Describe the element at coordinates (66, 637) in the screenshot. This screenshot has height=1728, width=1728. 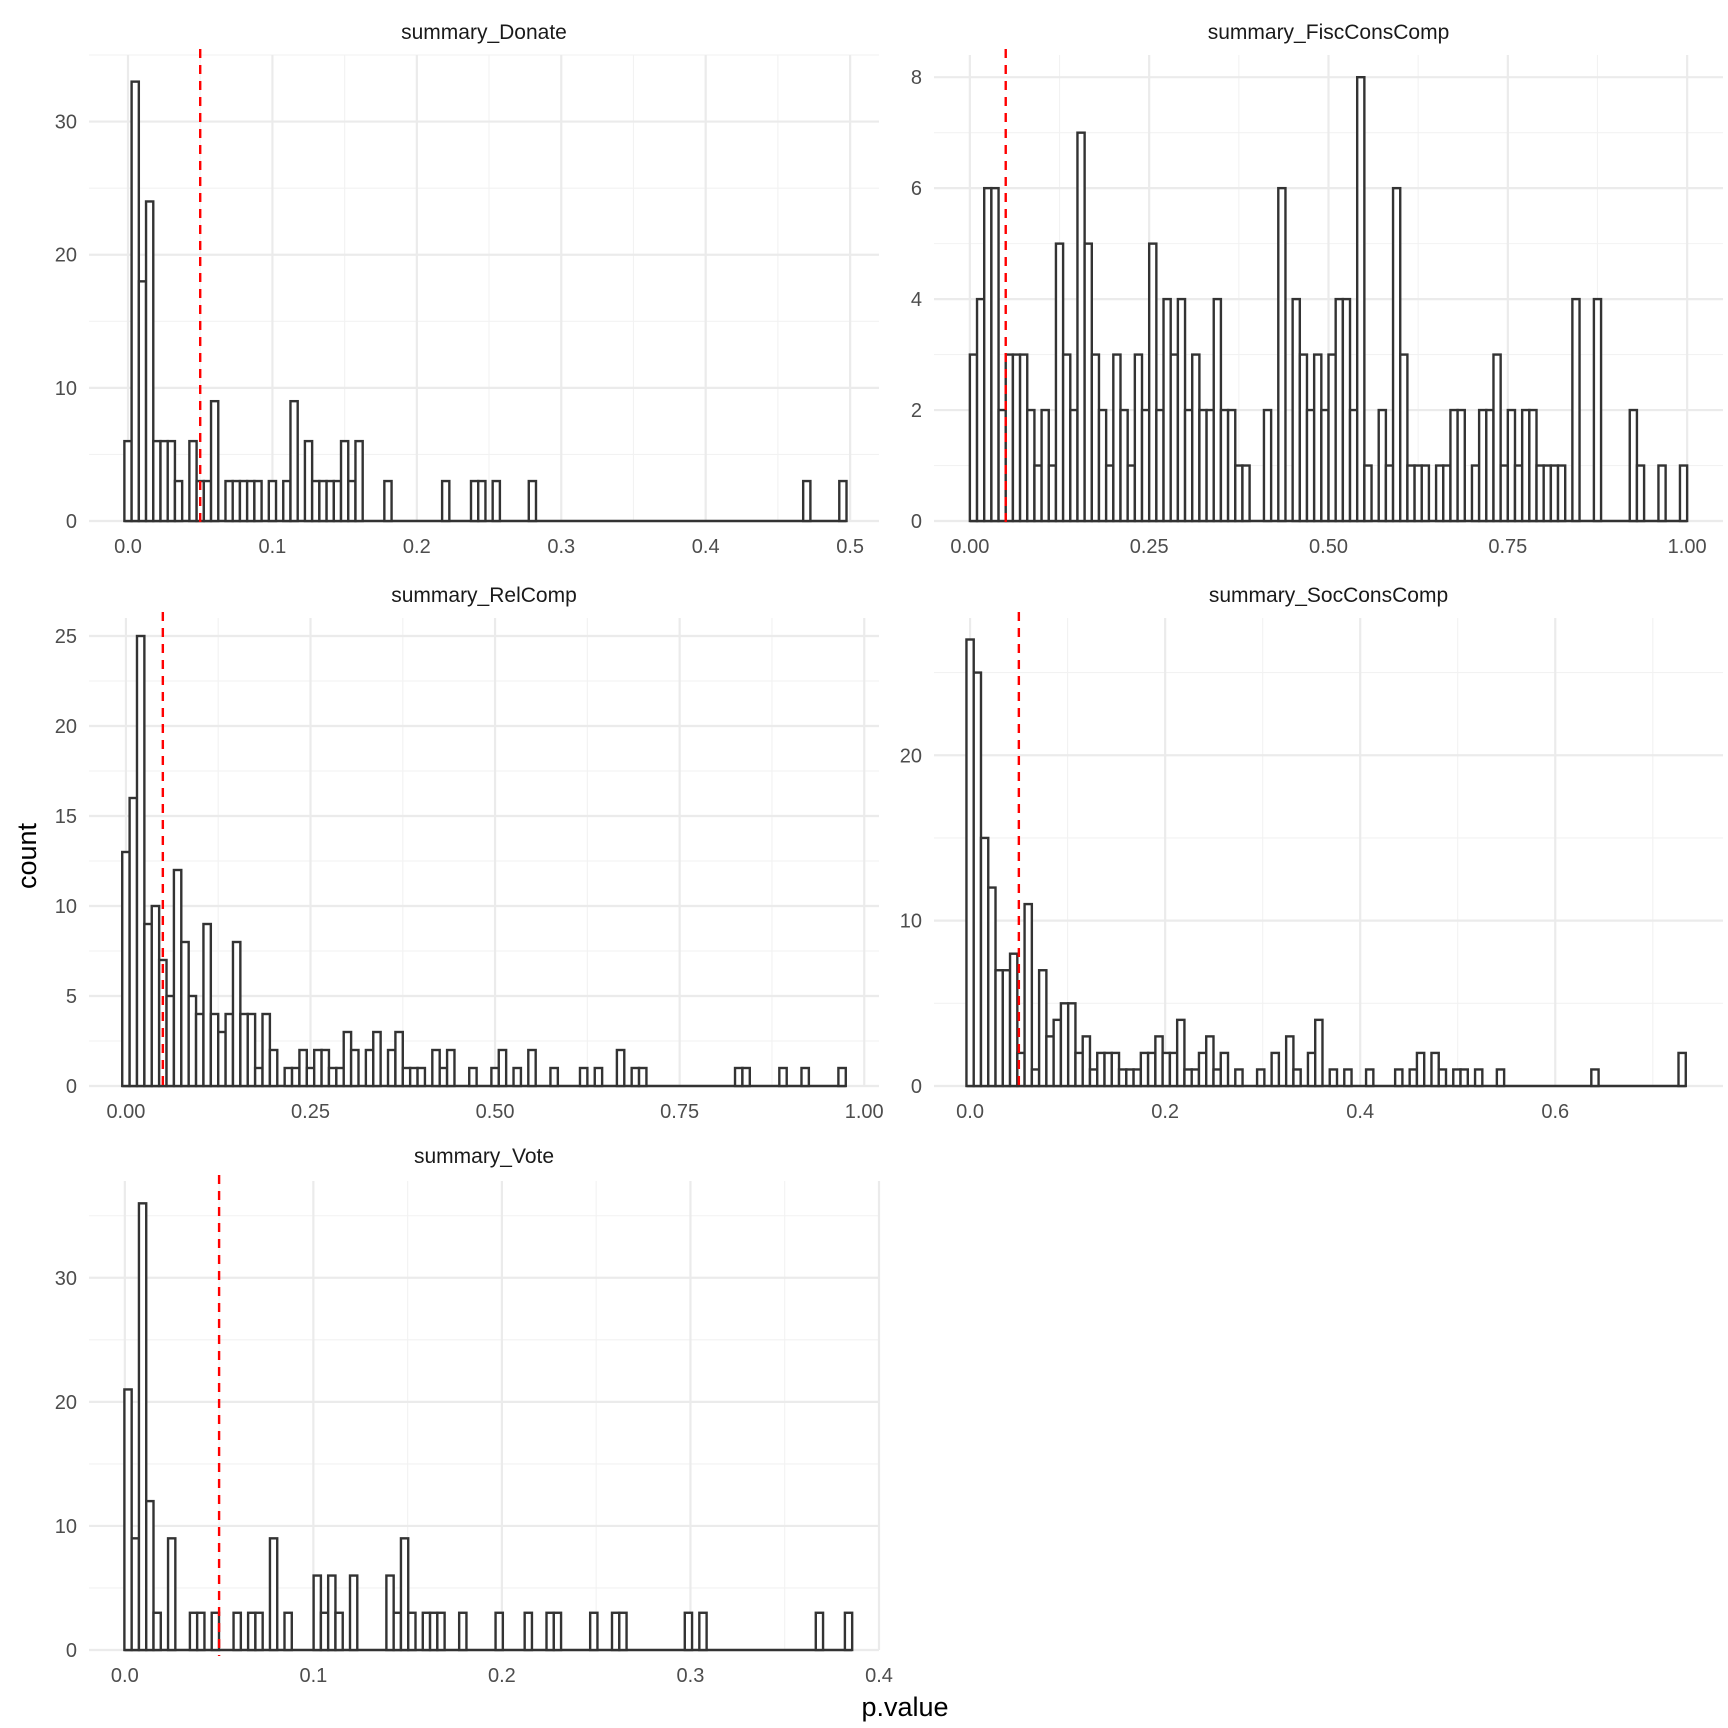
I see `y-tick-label: 25` at that location.